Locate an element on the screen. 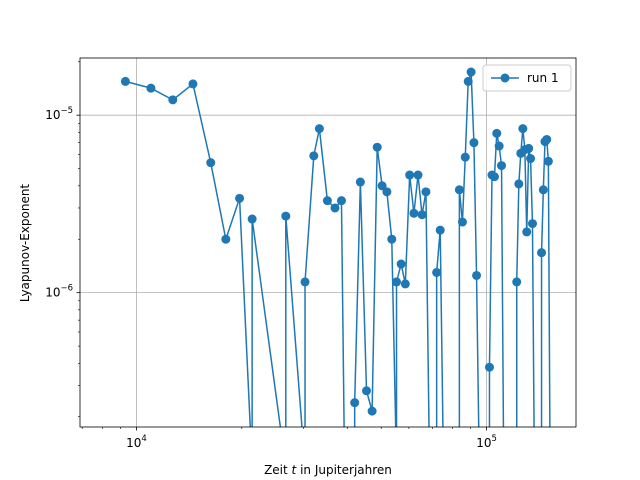  y-tick-label: 10⁻⁶ is located at coordinates (59, 292).